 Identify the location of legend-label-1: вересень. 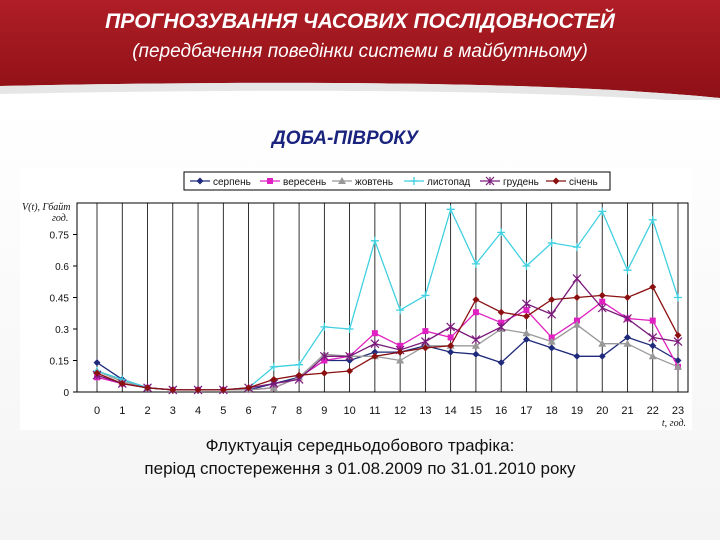
(304, 182).